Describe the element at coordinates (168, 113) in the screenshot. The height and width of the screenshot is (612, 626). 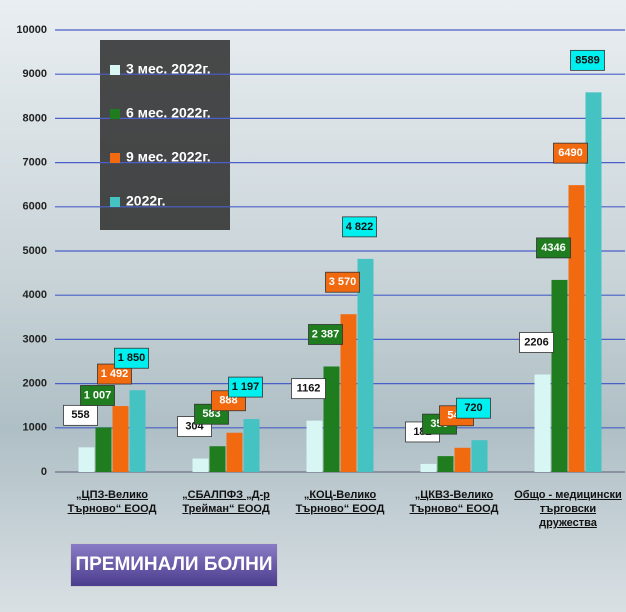
I see `legend-label: 6 мес. 2022г.` at that location.